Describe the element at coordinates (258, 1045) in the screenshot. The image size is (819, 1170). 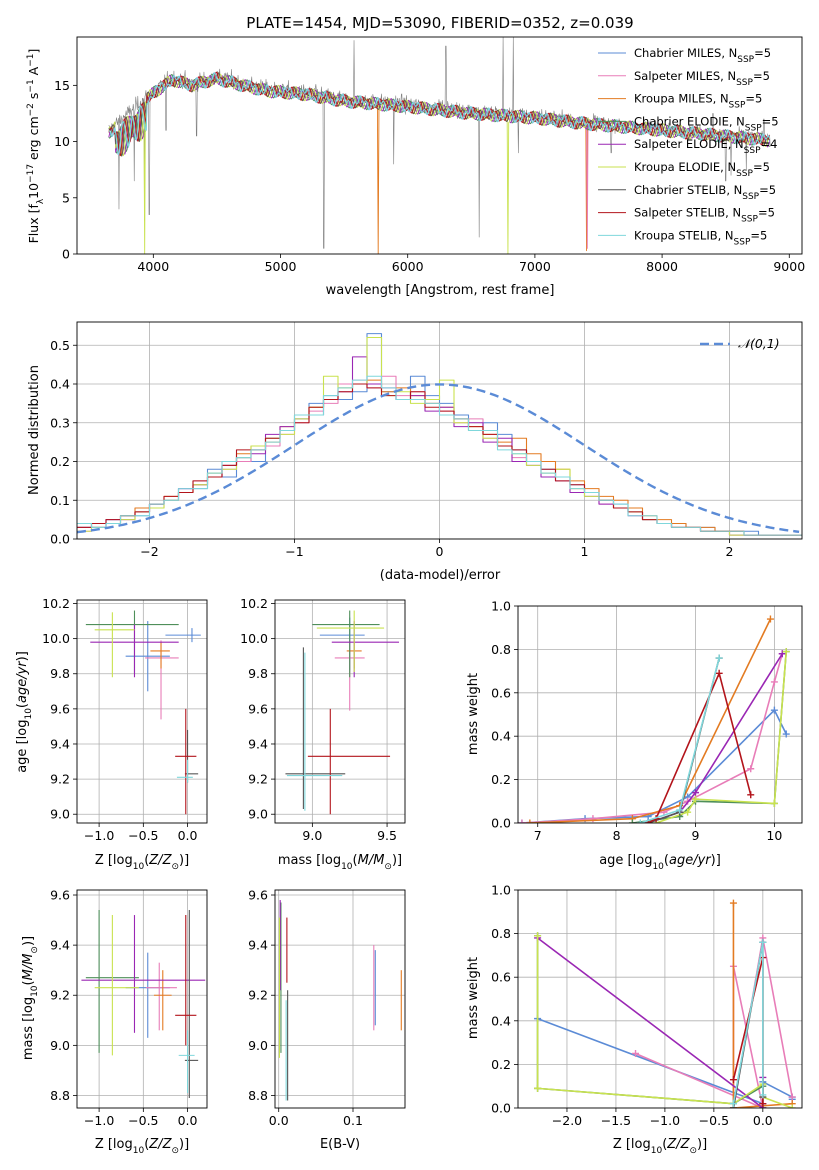
I see `mass_vs_ebv-ytick-label: 9.0` at that location.